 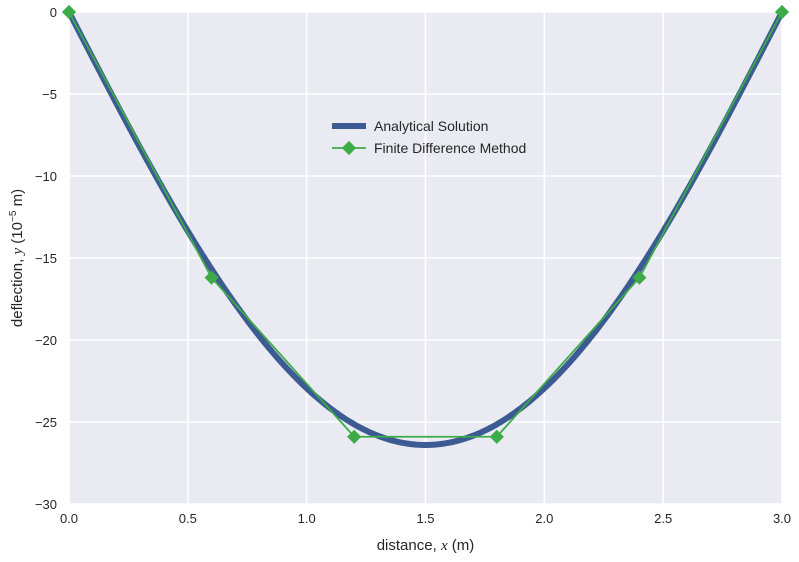 I want to click on y-tick-label: −10, so click(x=46, y=176).